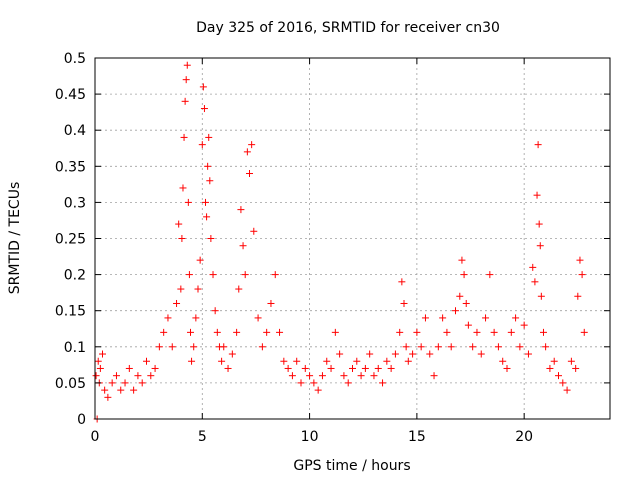 This screenshot has width=640, height=480. I want to click on y-tick-label: 0.15, so click(70, 312).